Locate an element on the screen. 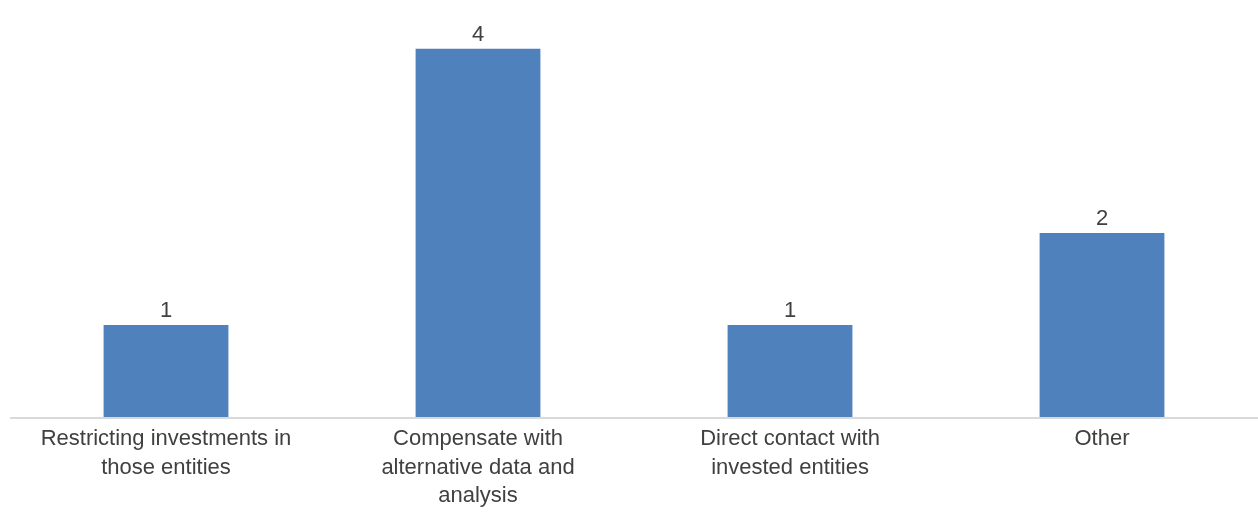 The height and width of the screenshot is (531, 1258). data-label: 2 is located at coordinates (1102, 217).